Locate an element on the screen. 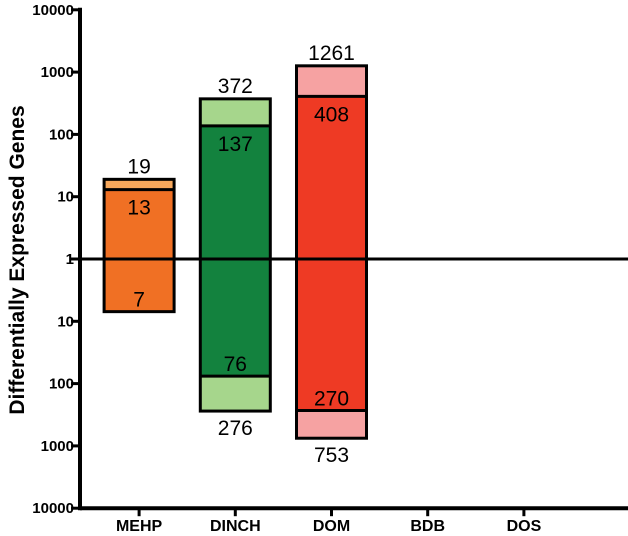 This screenshot has width=628, height=536. x-label-mehp: MEHP is located at coordinates (139, 526).